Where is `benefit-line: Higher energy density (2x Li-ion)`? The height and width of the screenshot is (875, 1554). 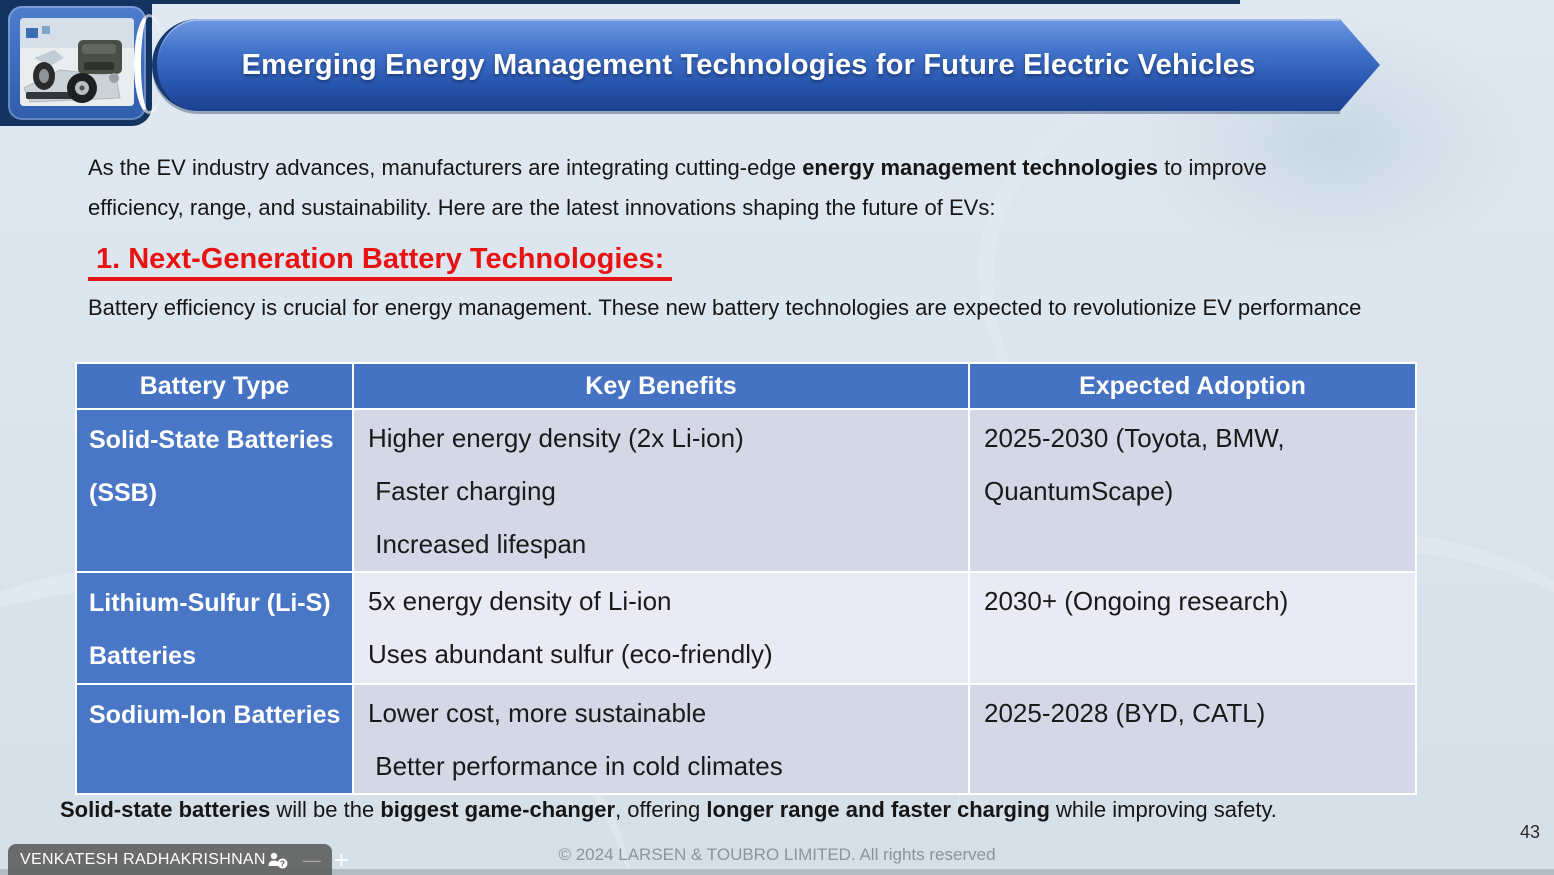 benefit-line: Higher energy density (2x Li-ion) is located at coordinates (556, 438).